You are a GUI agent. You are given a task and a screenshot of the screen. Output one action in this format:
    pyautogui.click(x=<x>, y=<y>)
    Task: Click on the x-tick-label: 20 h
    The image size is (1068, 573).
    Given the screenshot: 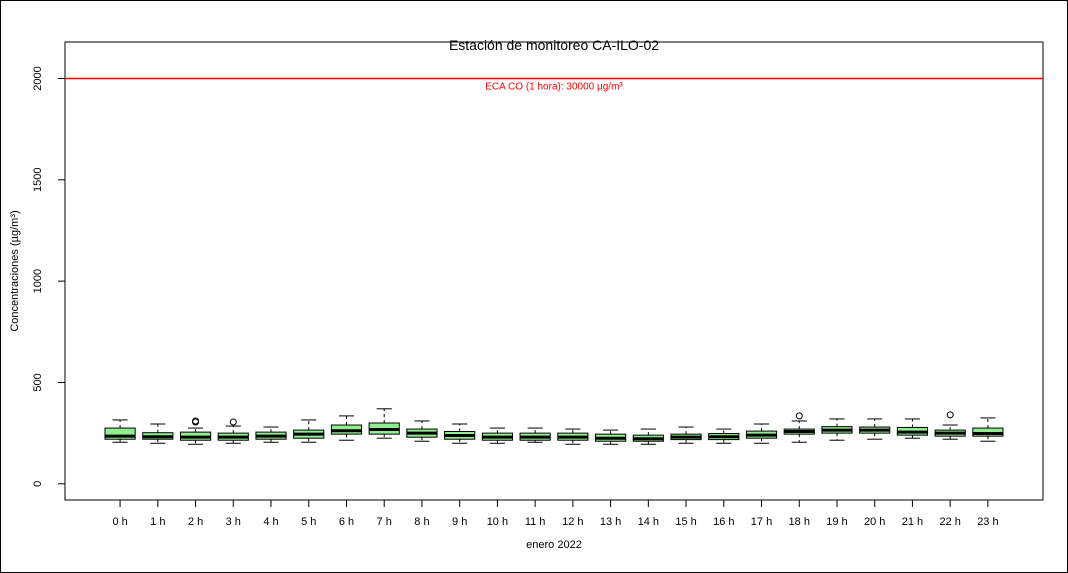 What is the action you would take?
    pyautogui.click(x=874, y=522)
    